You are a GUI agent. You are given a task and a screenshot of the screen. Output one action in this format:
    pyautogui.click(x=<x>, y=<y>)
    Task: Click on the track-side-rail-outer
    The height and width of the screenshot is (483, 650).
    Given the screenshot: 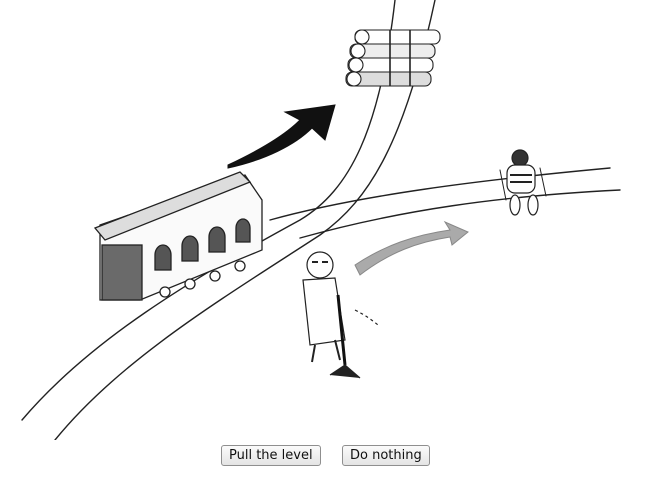 What is the action you would take?
    pyautogui.click(x=440, y=194)
    